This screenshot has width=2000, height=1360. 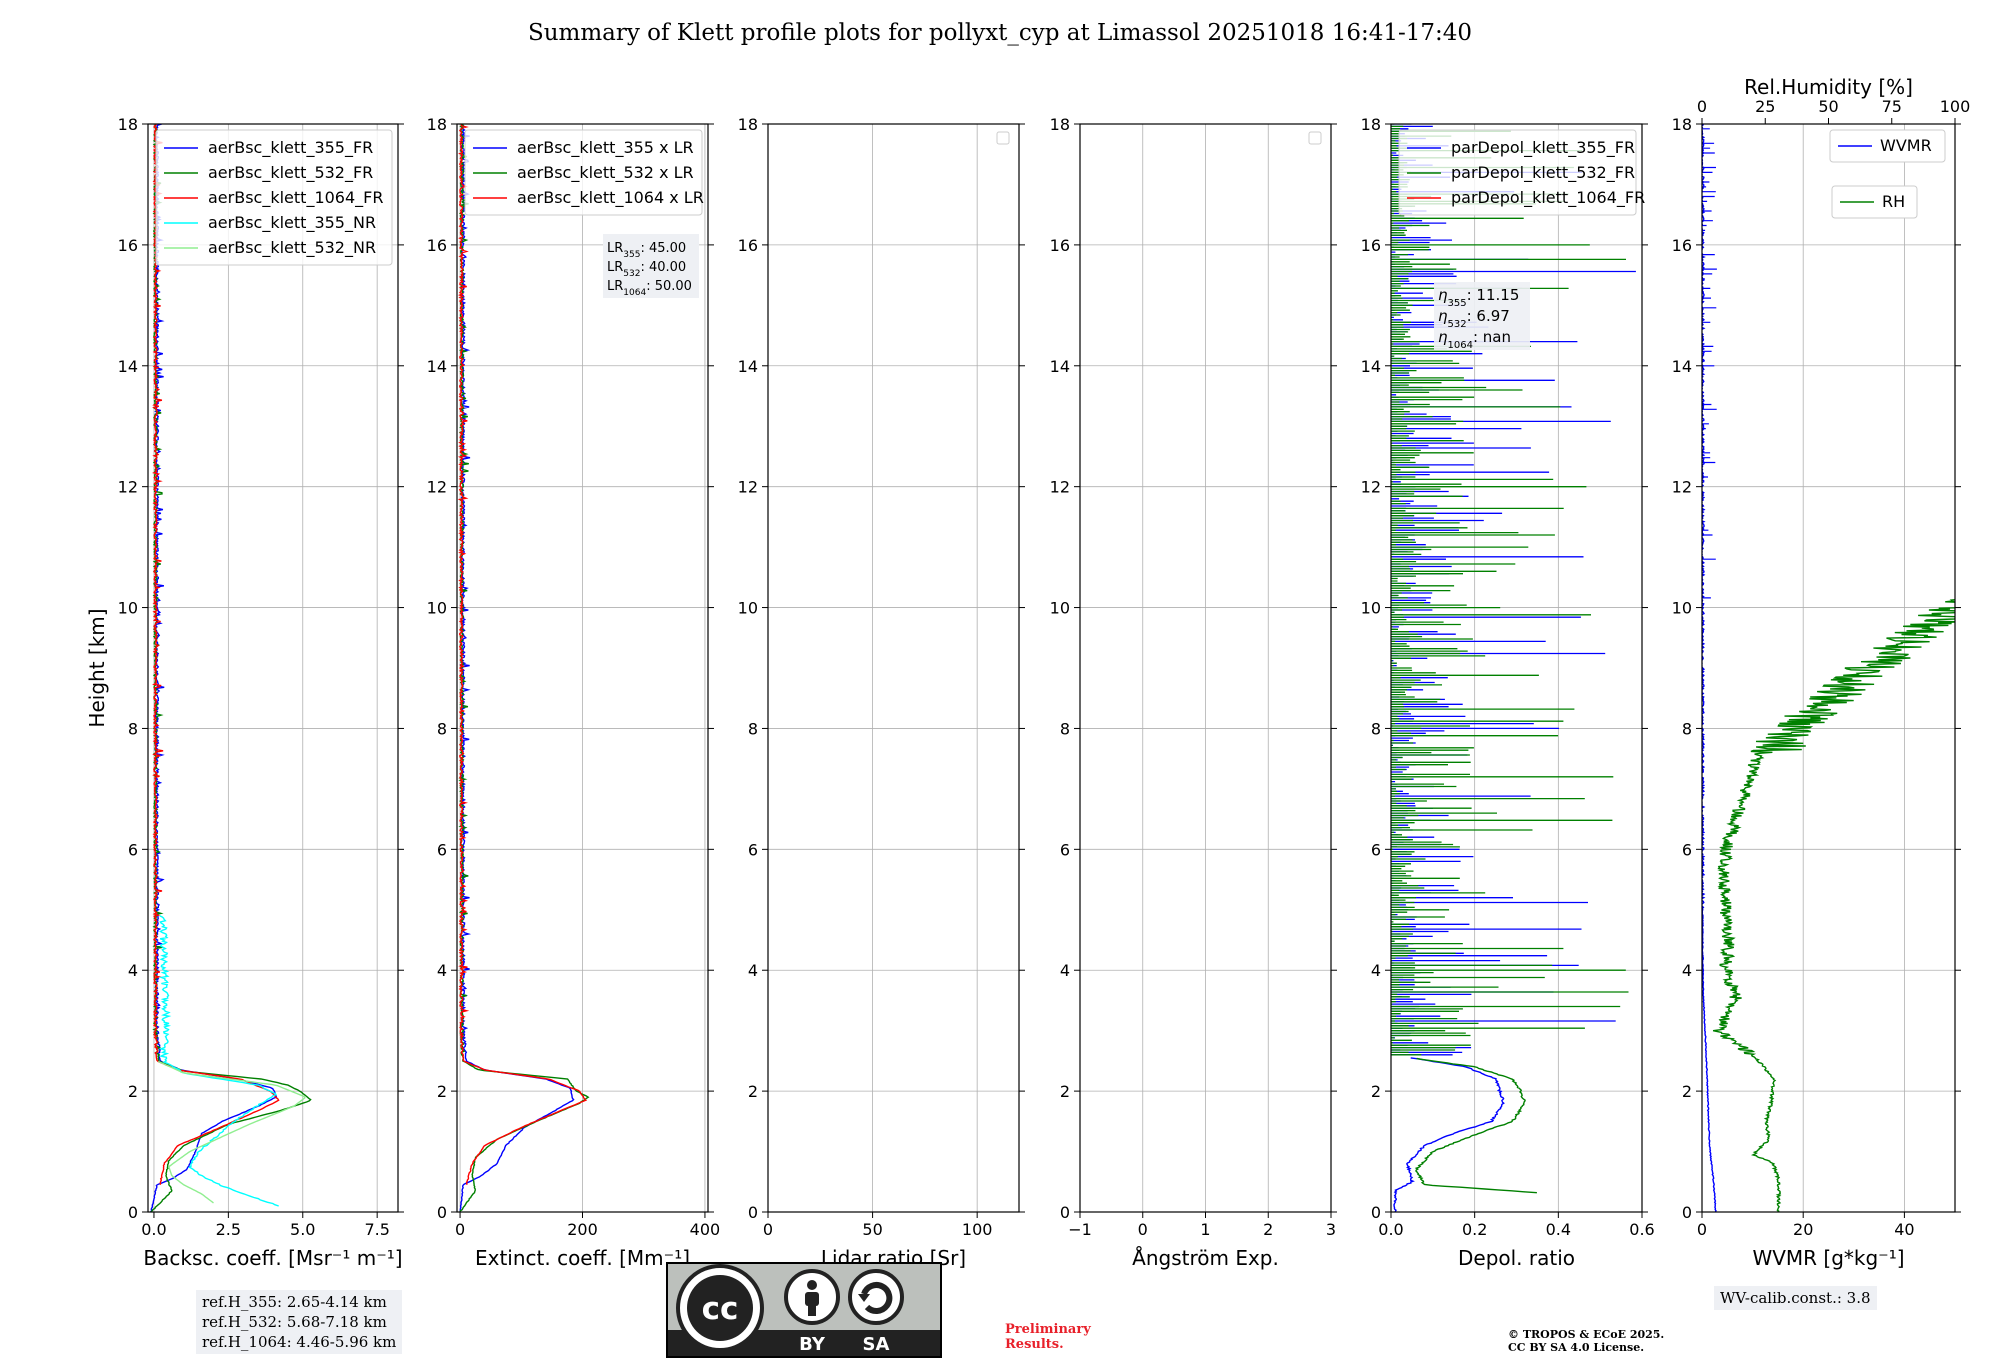 I want to click on panel-frame, so click(x=893, y=668).